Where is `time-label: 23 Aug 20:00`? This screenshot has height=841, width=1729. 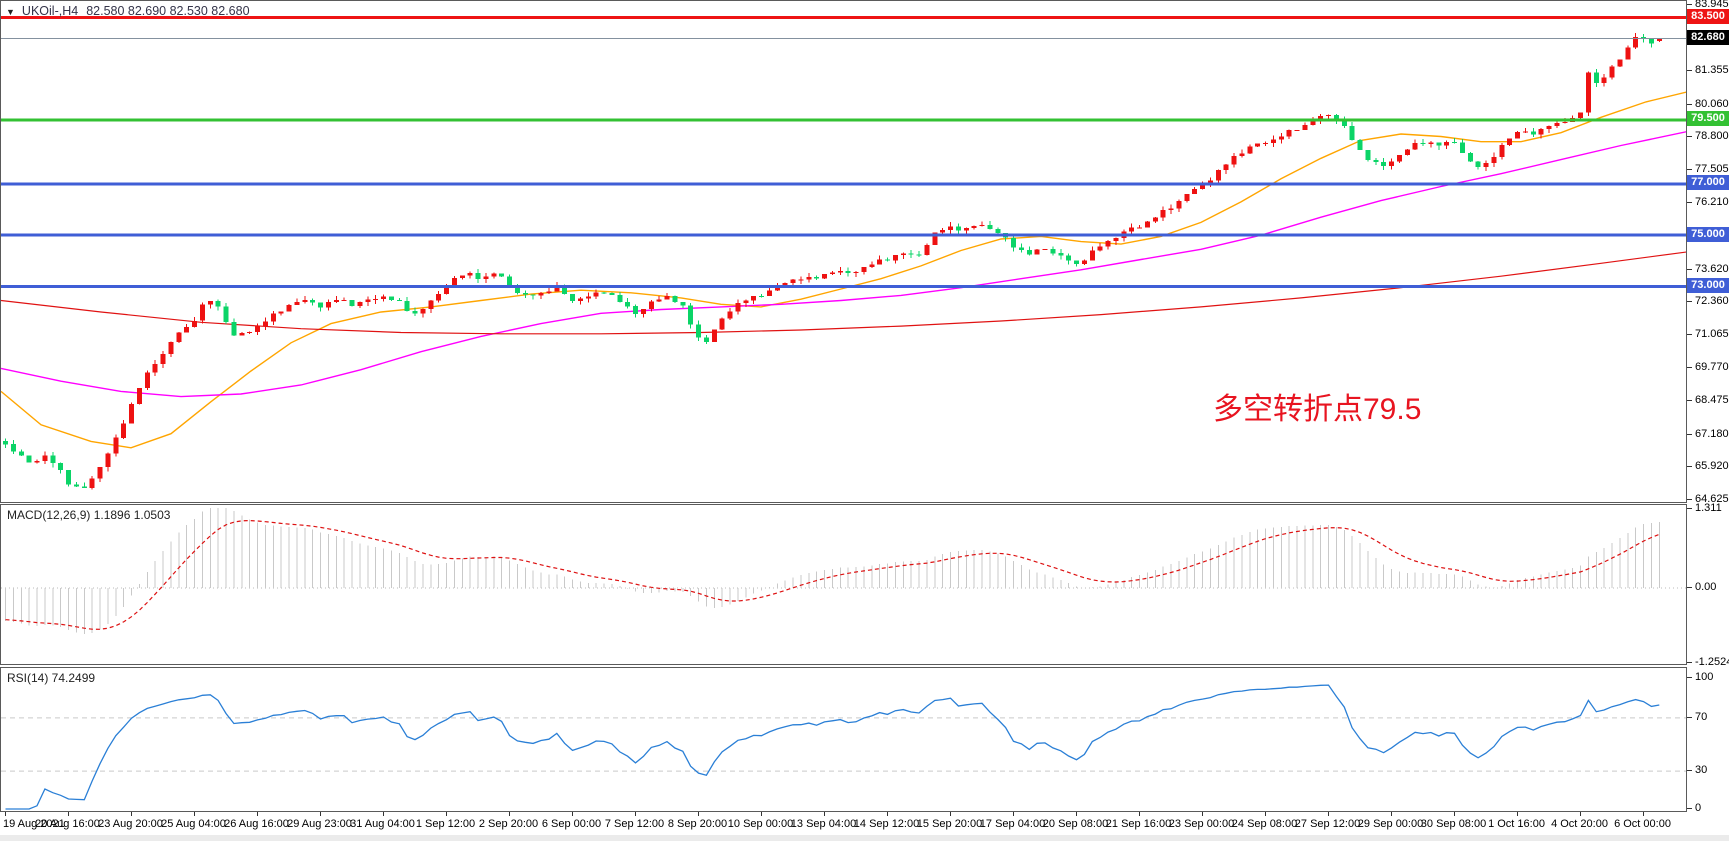
time-label: 23 Aug 20:00 is located at coordinates (130, 824).